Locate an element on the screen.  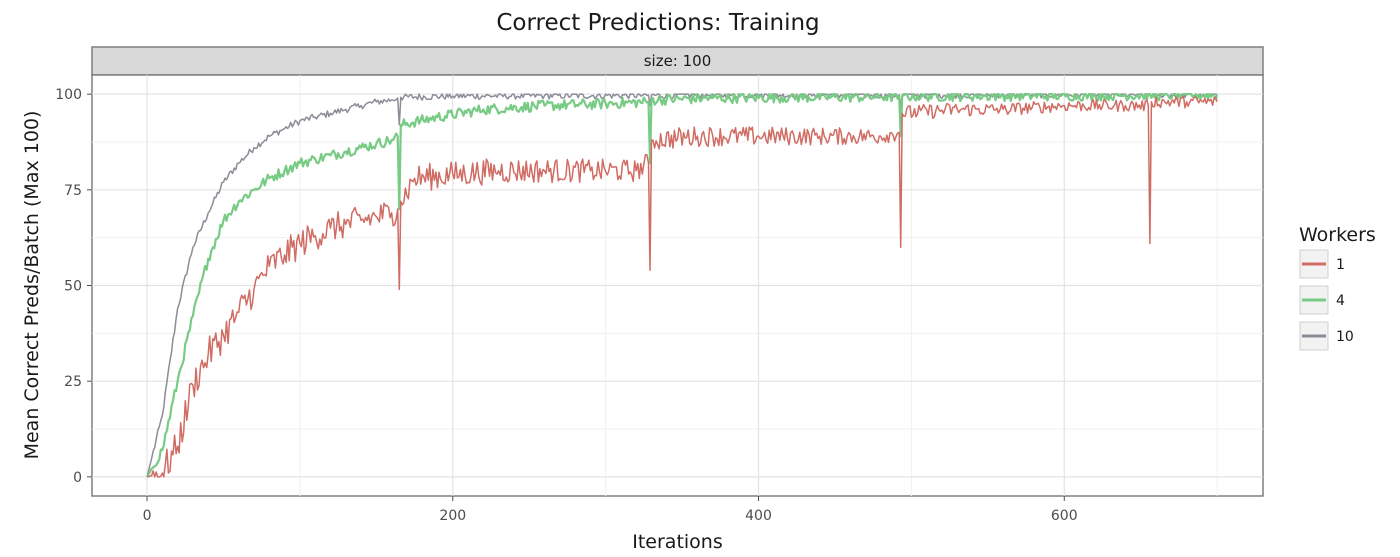
x-tick-label: 0 is located at coordinates (147, 516).